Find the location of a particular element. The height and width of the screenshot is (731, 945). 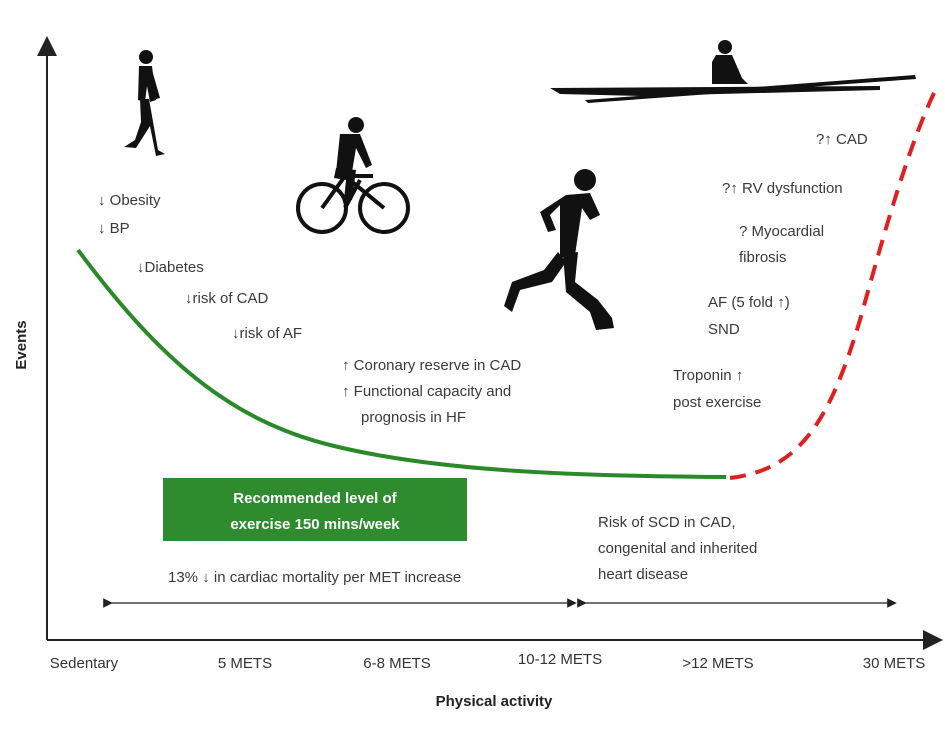

x-axis-label: Physical activity is located at coordinates (494, 701).